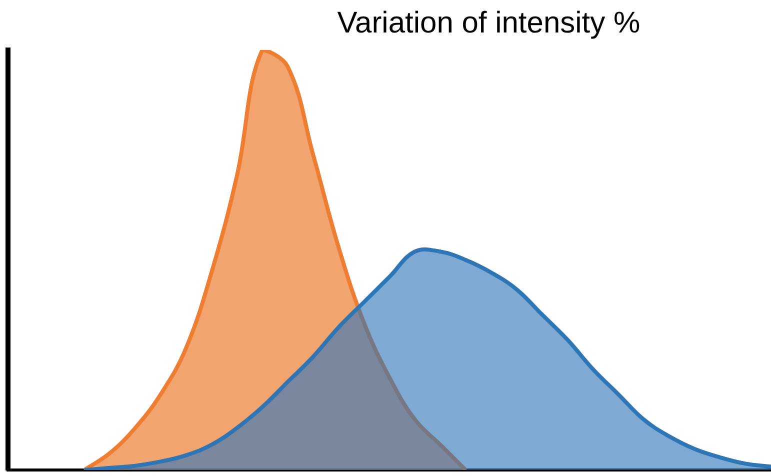 The image size is (771, 476). Describe the element at coordinates (488, 23) in the screenshot. I see `chart-title: Variation of intensity %` at that location.